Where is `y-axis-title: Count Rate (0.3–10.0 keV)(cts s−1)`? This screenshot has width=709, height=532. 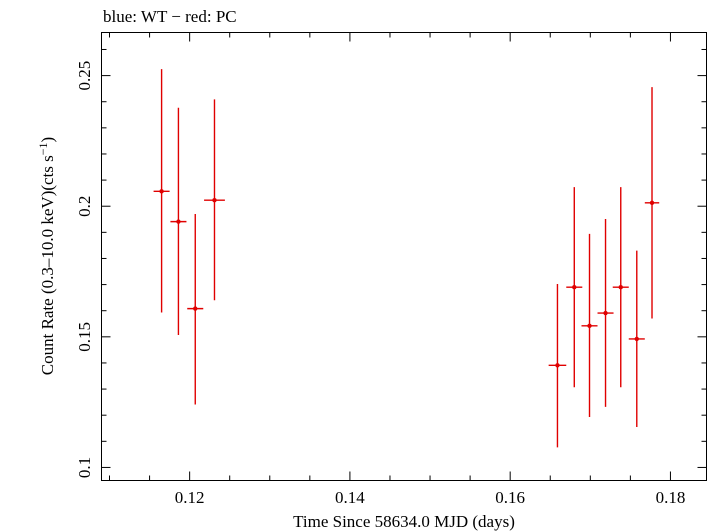 y-axis-title: Count Rate (0.3–10.0 keV)(cts s−1) is located at coordinates (46, 256).